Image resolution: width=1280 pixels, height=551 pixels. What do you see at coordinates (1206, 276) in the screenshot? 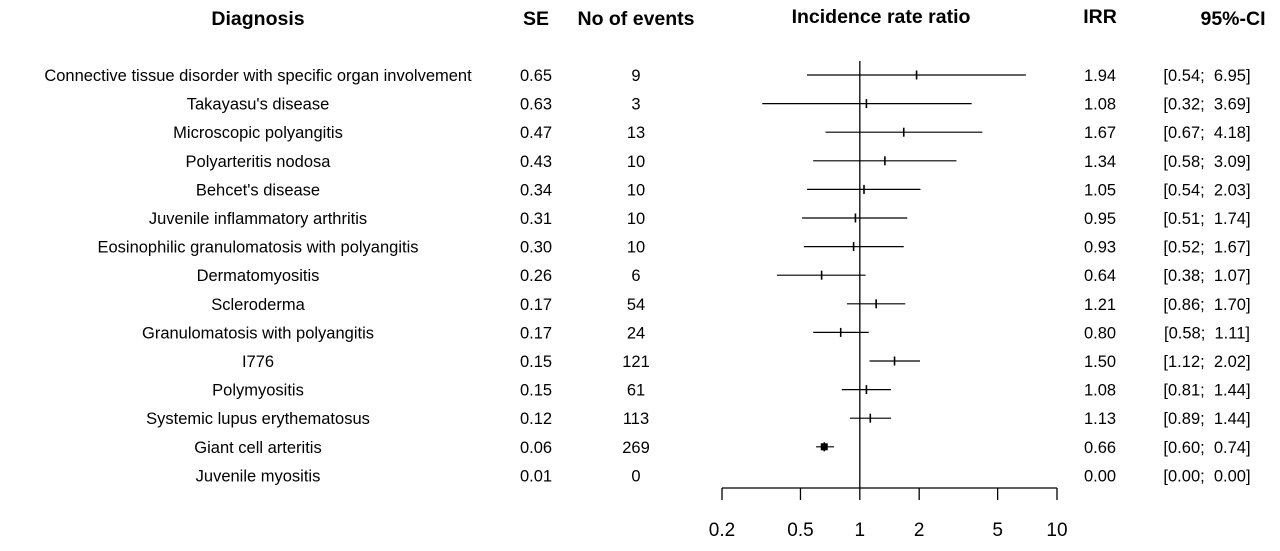
I see `ci-value: [0.38; 1.07]` at bounding box center [1206, 276].